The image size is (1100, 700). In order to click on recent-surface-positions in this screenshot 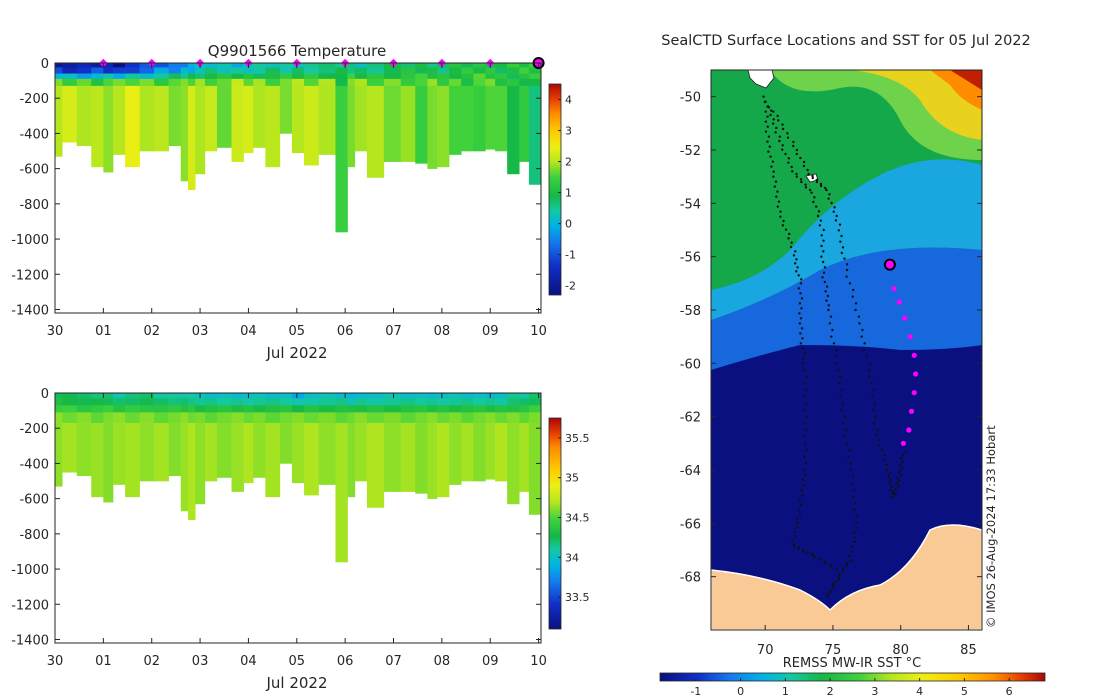, I will do `click(905, 366)`.